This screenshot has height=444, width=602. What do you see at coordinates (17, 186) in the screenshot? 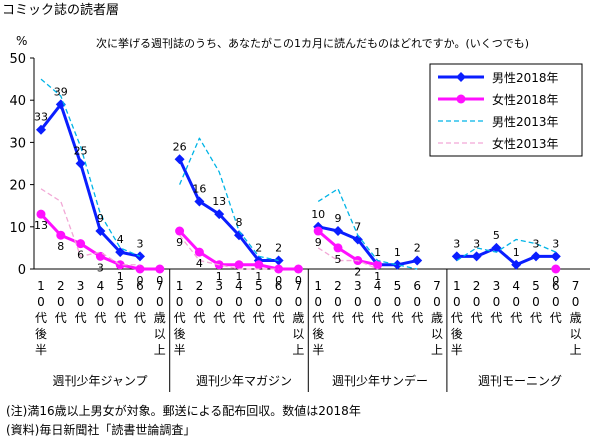
I see `y-tick-label: 20` at bounding box center [17, 186].